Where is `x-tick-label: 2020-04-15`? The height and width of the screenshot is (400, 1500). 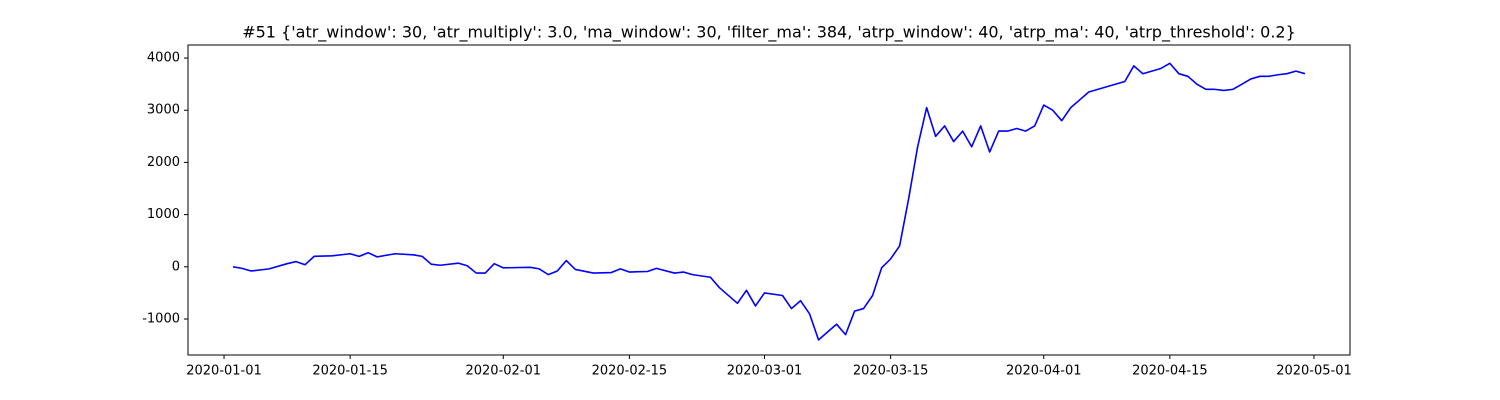 x-tick-label: 2020-04-15 is located at coordinates (1170, 371).